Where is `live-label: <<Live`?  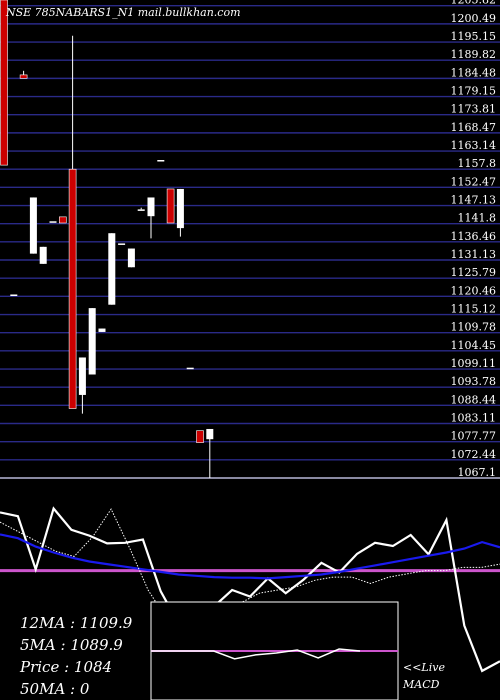 live-label: <<Live is located at coordinates (424, 667).